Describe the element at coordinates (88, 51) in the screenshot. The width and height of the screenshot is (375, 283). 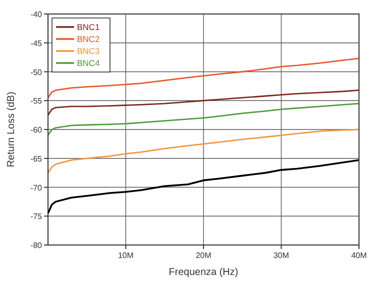
I see `legend-label: BNC3` at that location.